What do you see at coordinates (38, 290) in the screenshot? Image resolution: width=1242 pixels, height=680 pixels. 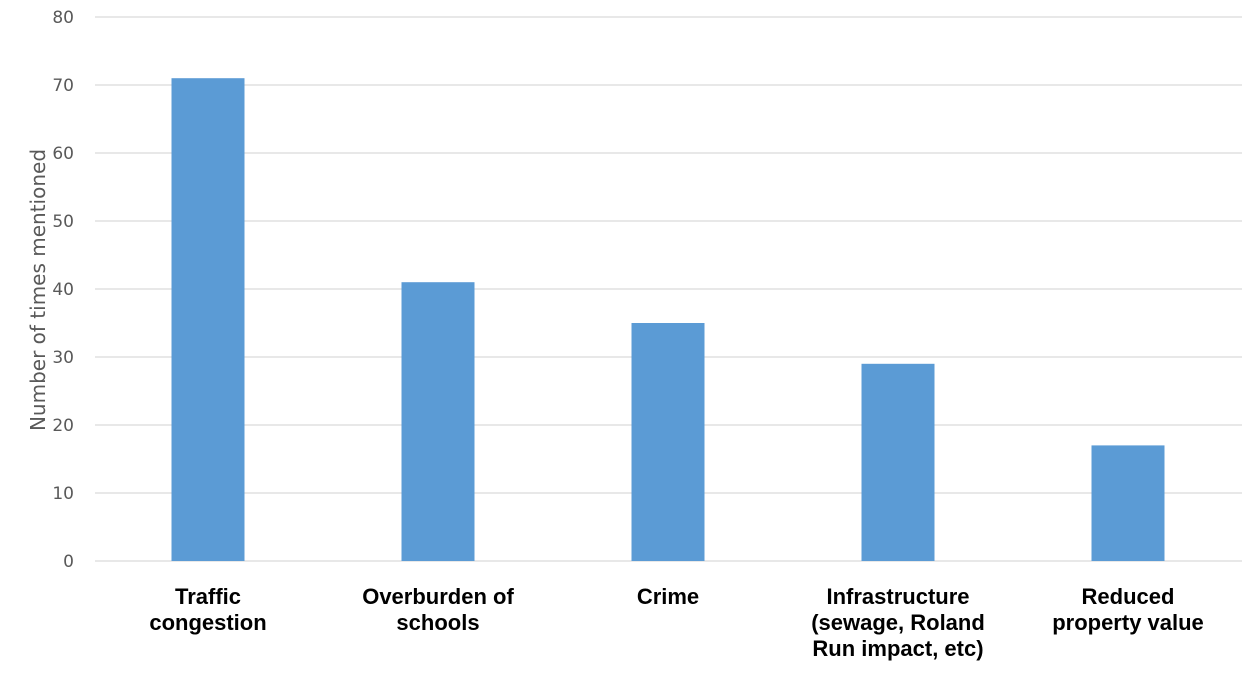 I see `y-axis-label: Number of times mentioned` at bounding box center [38, 290].